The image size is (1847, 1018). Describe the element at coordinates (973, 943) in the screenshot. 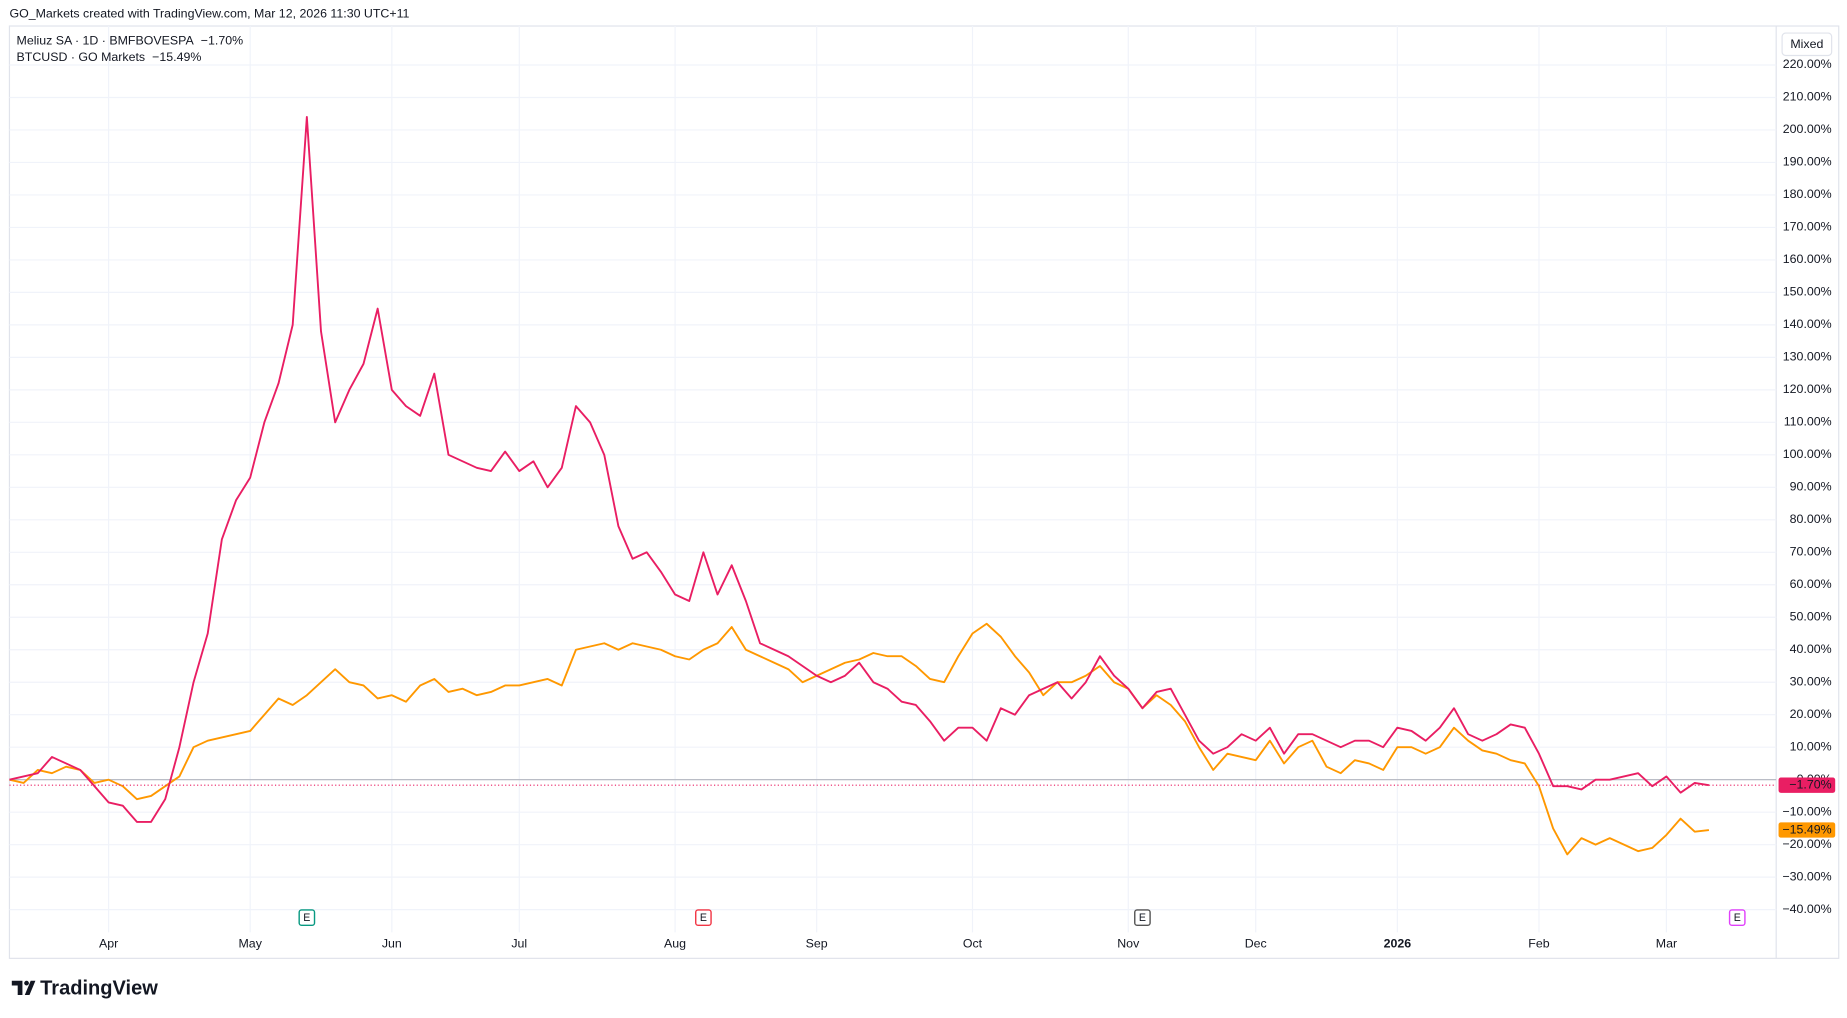

I see `x-tick-label: Oct` at that location.